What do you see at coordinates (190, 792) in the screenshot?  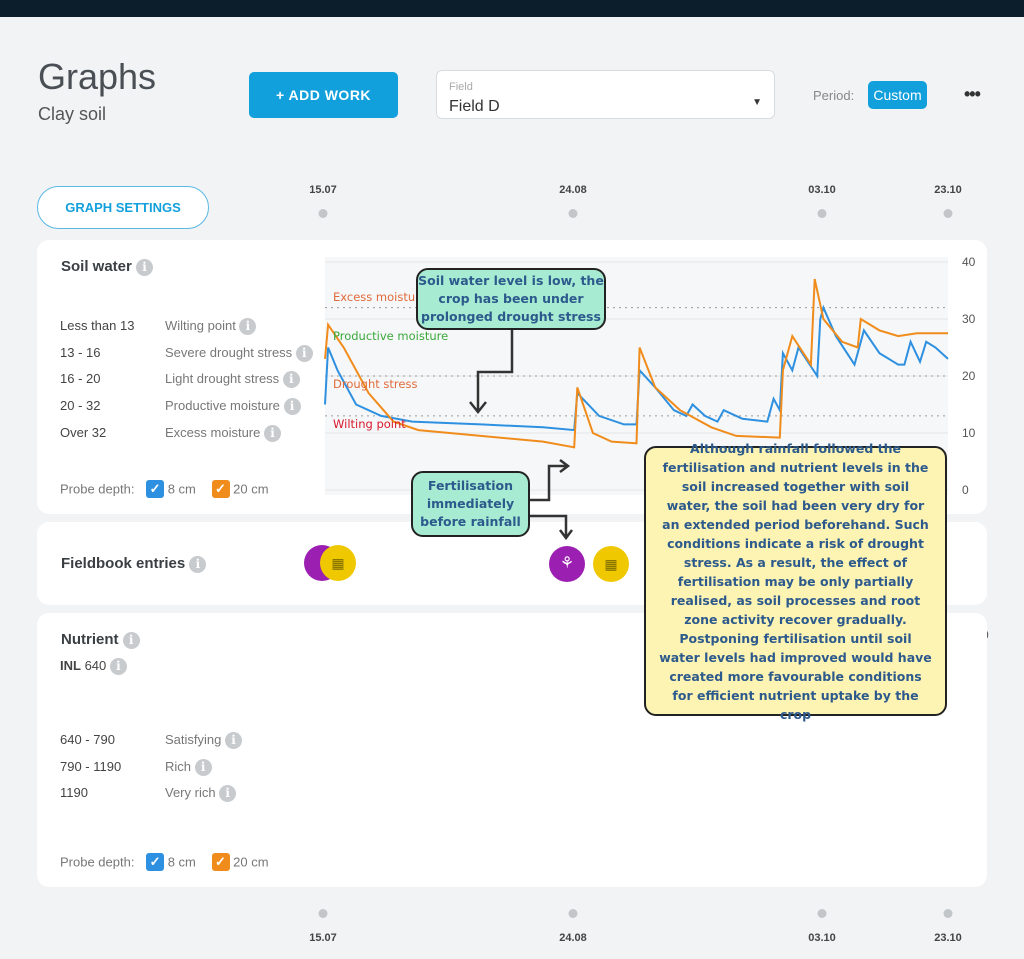 I see `legend-name-text: Very rich` at bounding box center [190, 792].